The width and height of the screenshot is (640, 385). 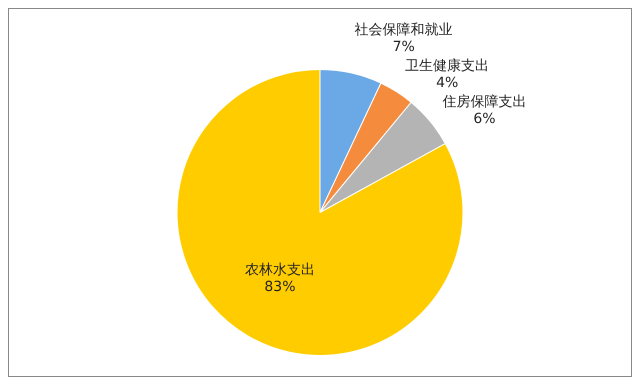 I want to click on slice-label: 住房保障支出, so click(x=484, y=102).